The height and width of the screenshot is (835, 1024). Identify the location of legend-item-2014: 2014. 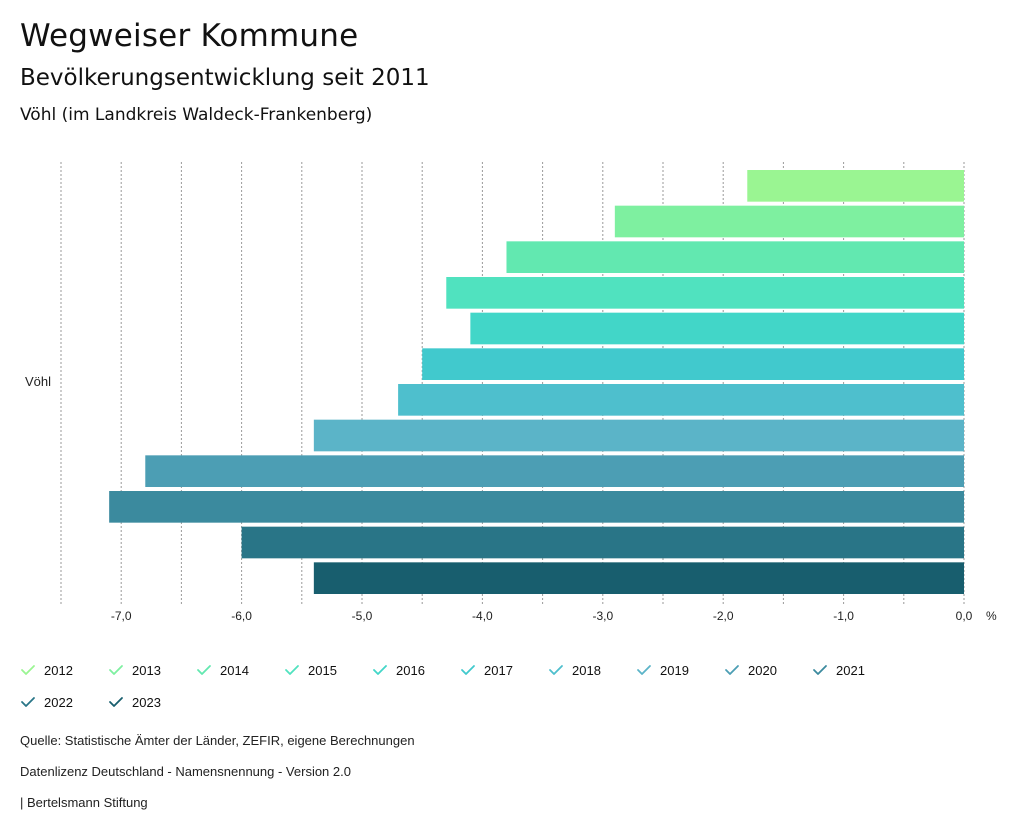
(222, 670).